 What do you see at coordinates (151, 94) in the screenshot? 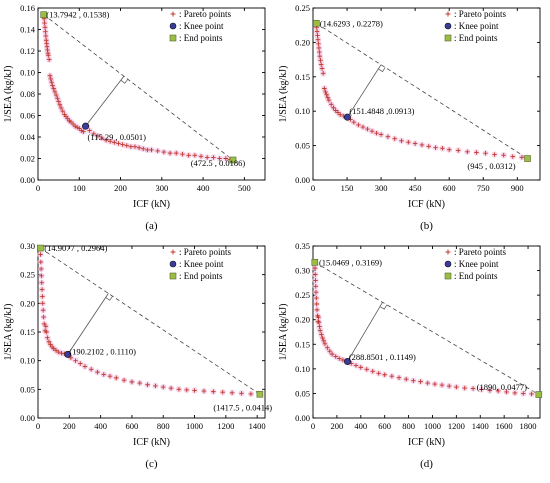
I see `axes` at bounding box center [151, 94].